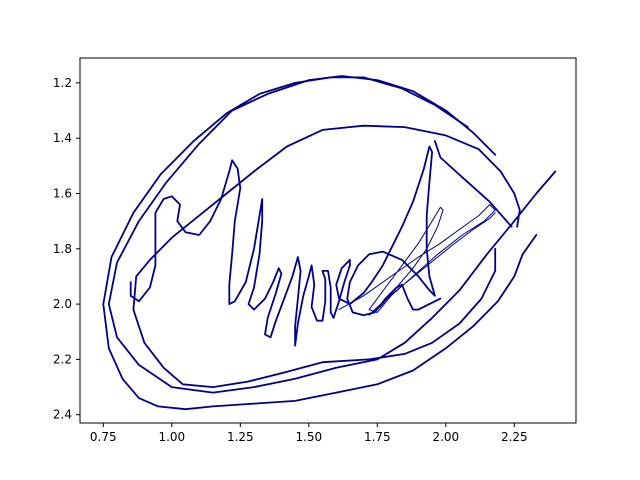 The width and height of the screenshot is (640, 480). Describe the element at coordinates (240, 437) in the screenshot. I see `x-tick-label: 1.25` at that location.